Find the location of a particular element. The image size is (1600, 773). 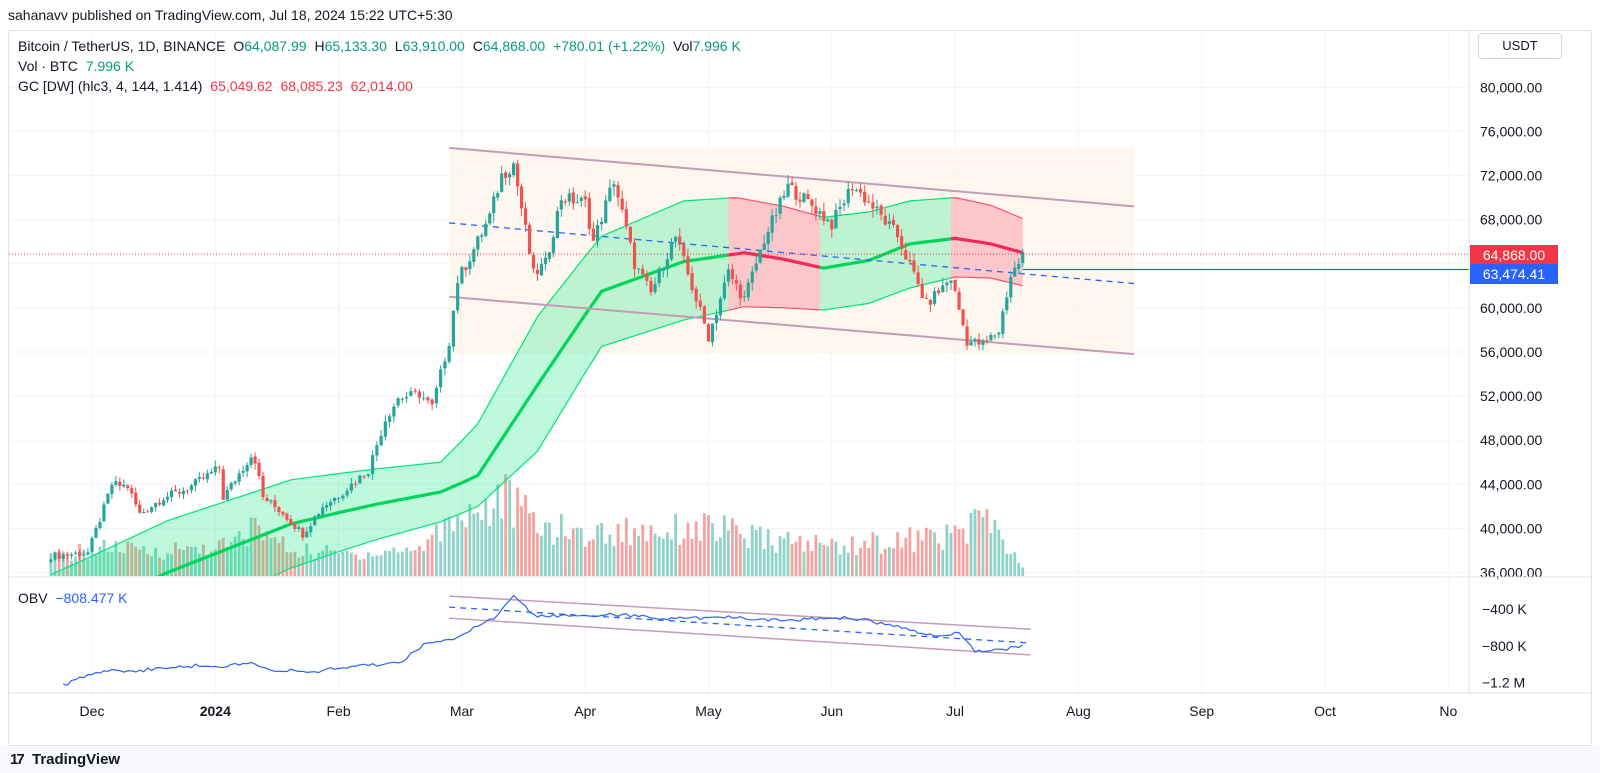

gc-legend-label: GC [DW] (hlc3, 4, 144, 1.414) is located at coordinates (110, 86).